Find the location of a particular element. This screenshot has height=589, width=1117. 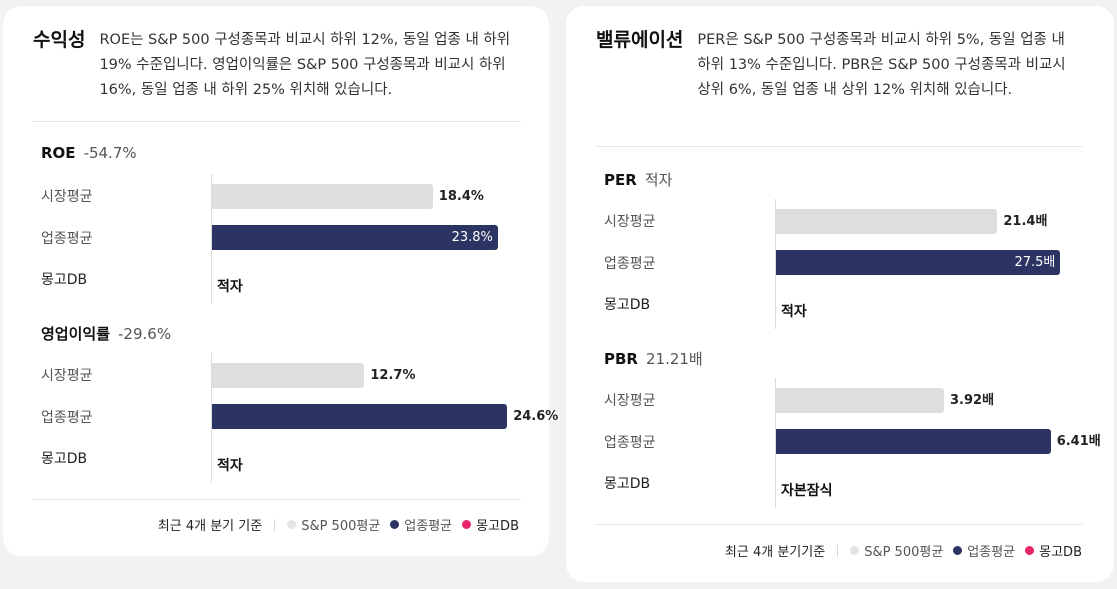

per-section: PER 적자 시장평균 업종평균 몽고DB 21.4배 27.5배 적자 is located at coordinates (844, 249).